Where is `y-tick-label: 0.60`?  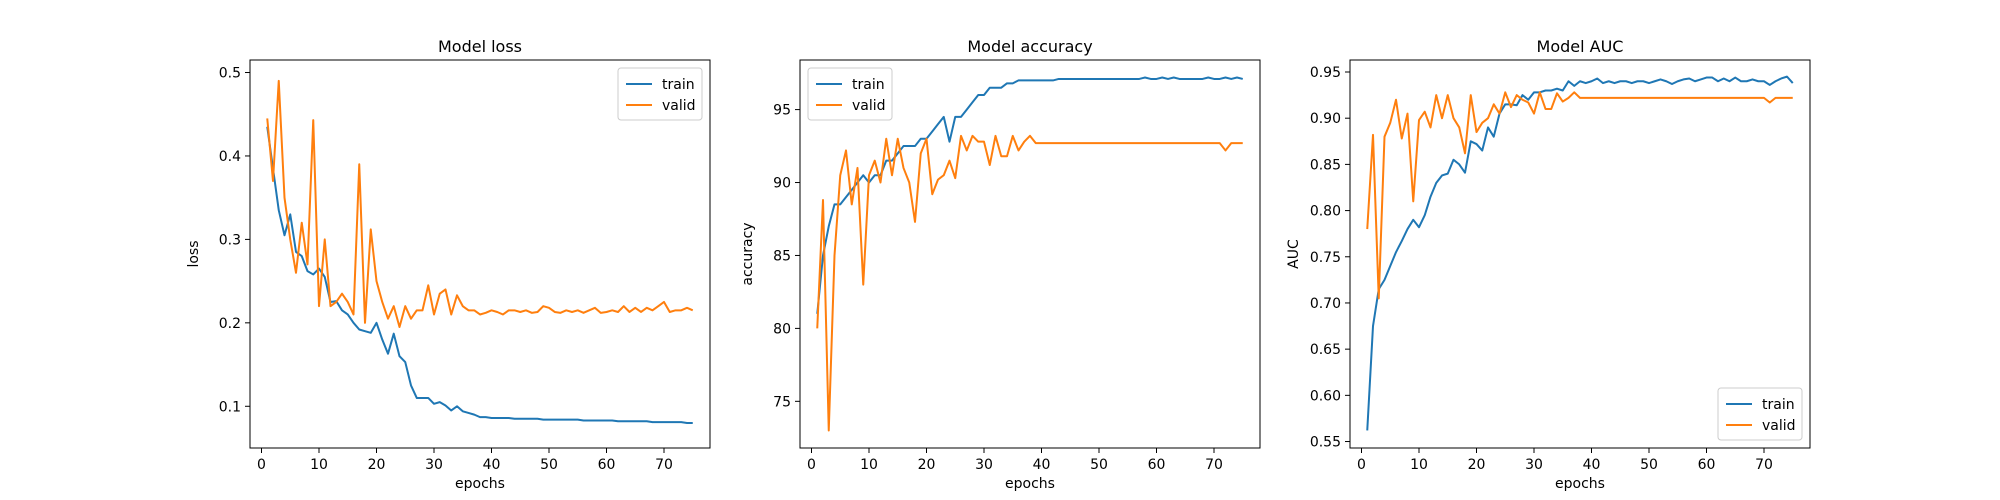 y-tick-label: 0.60 is located at coordinates (1325, 396).